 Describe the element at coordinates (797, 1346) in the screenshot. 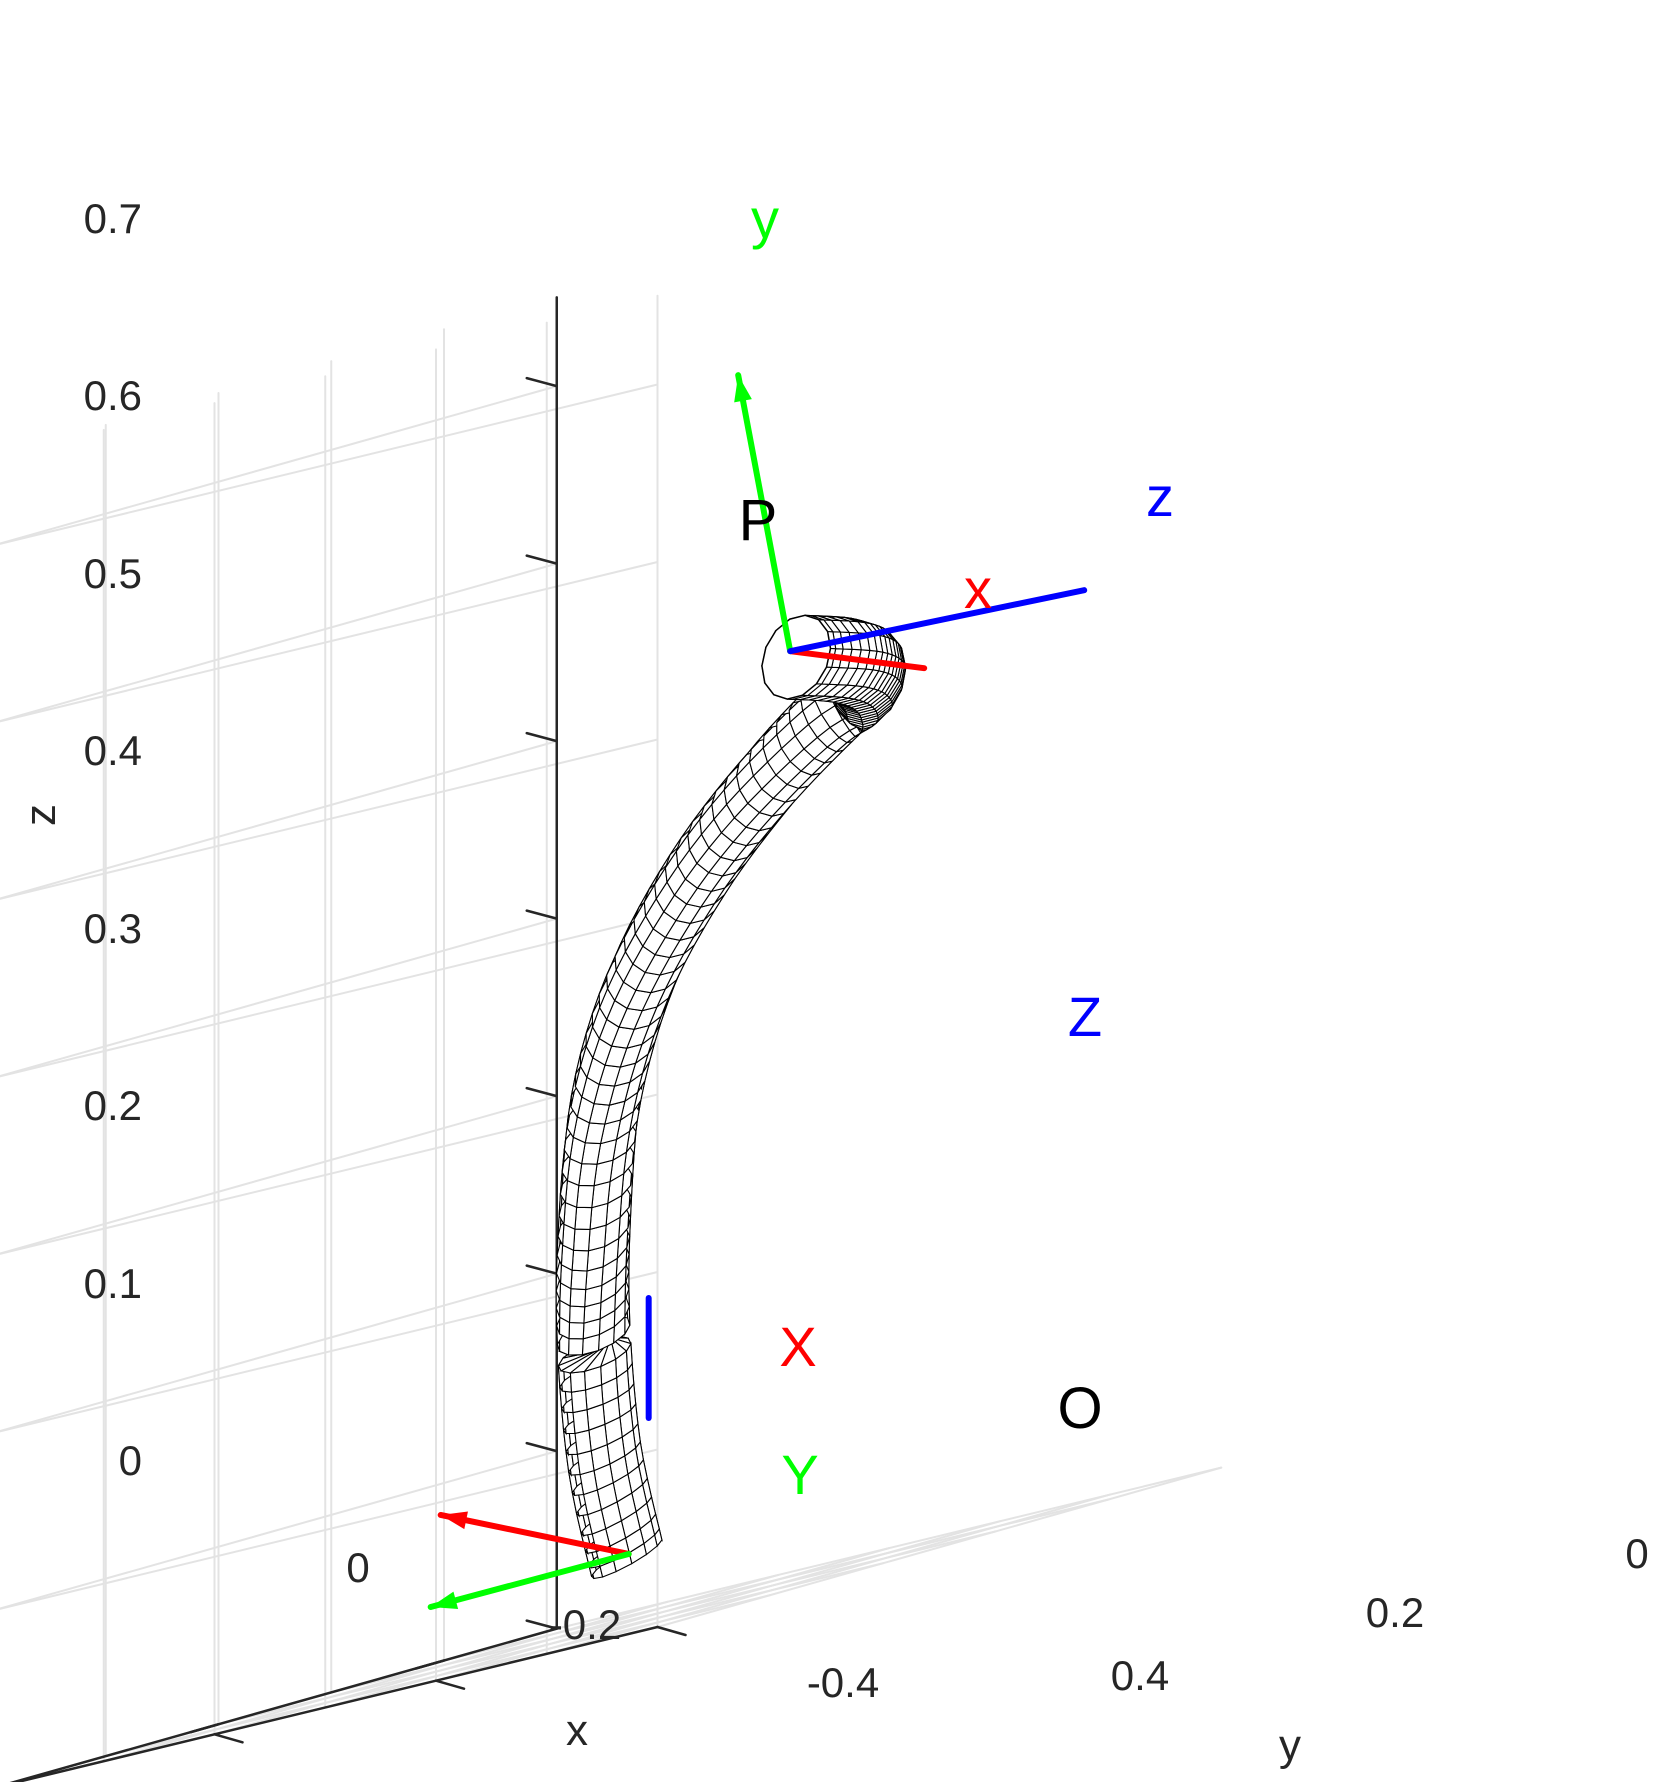

I see `frame-o-x-label: X` at that location.